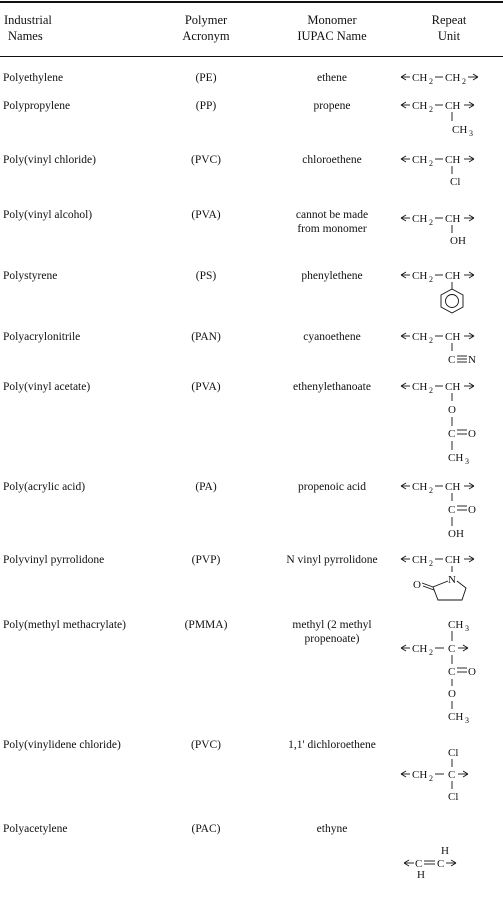 The height and width of the screenshot is (918, 503). What do you see at coordinates (251, 56) in the screenshot?
I see `table-header-rule` at bounding box center [251, 56].